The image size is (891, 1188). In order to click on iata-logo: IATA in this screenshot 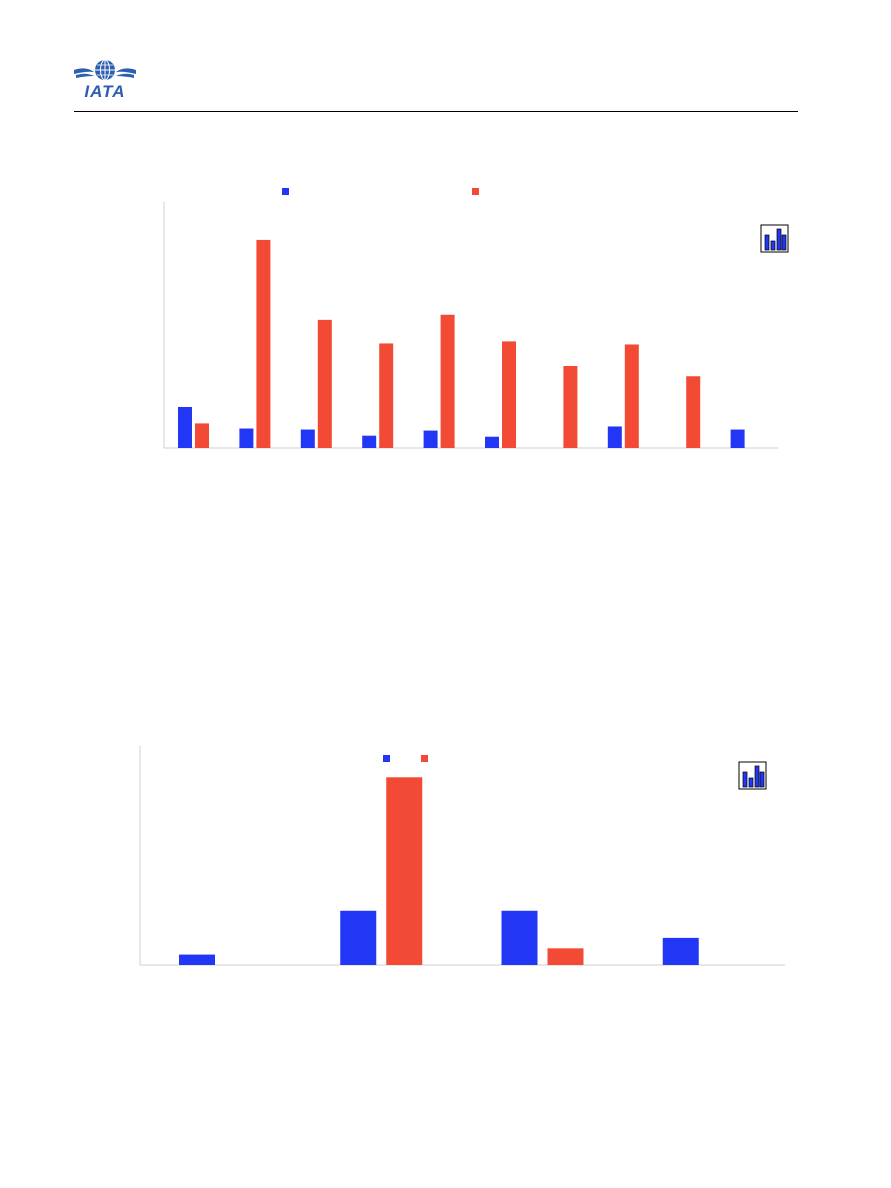, I will do `click(105, 81)`.